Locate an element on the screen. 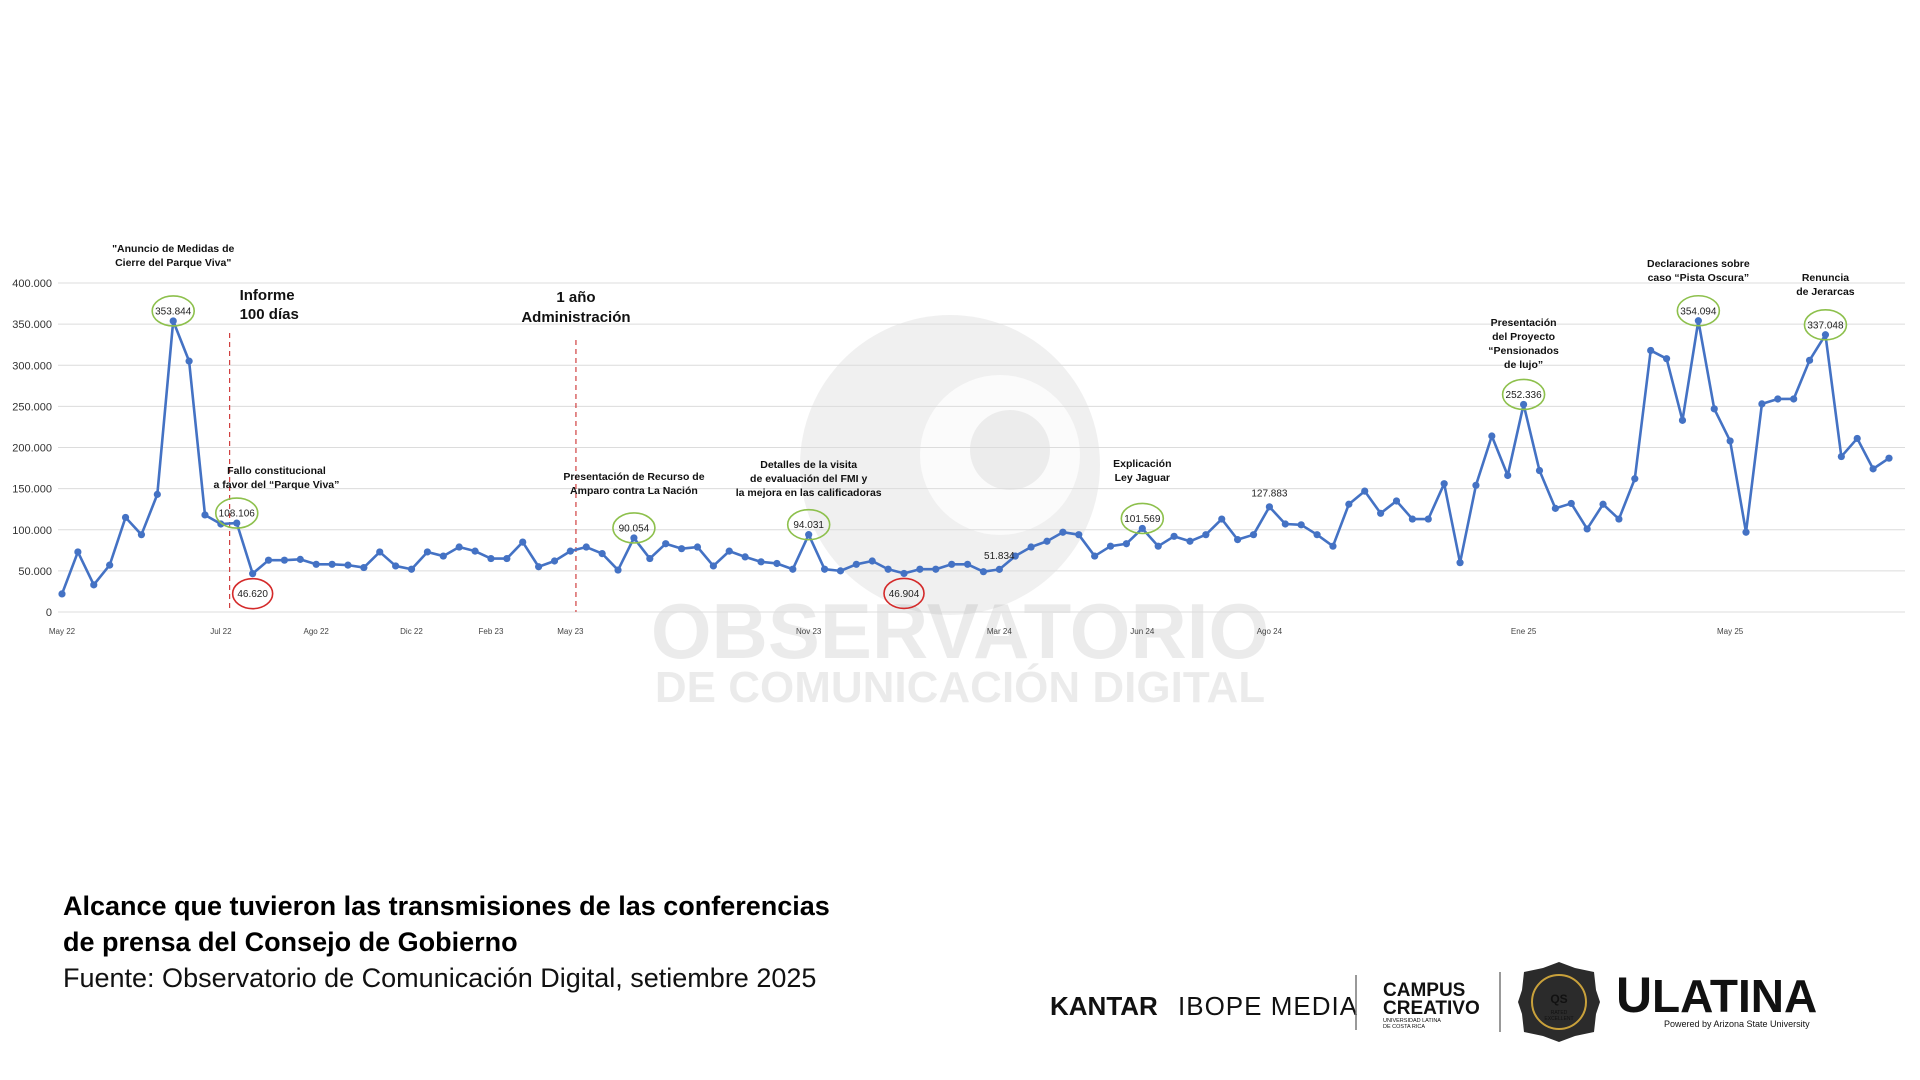 This screenshot has height=1080, width=1920. data-label: 337.048 is located at coordinates (1825, 325).